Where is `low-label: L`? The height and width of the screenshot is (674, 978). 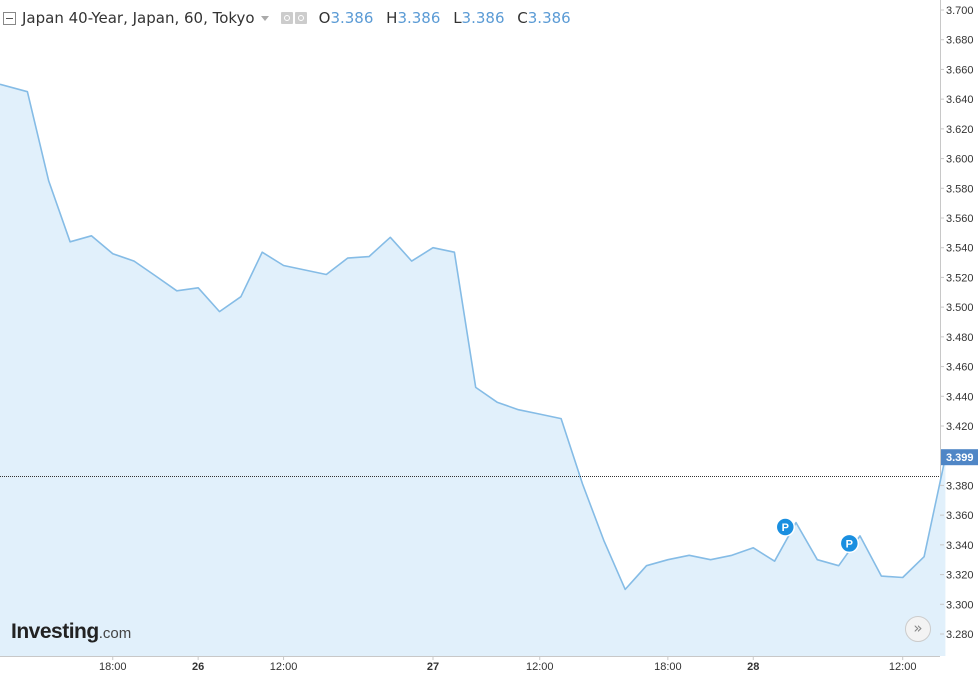
low-label: L is located at coordinates (457, 18).